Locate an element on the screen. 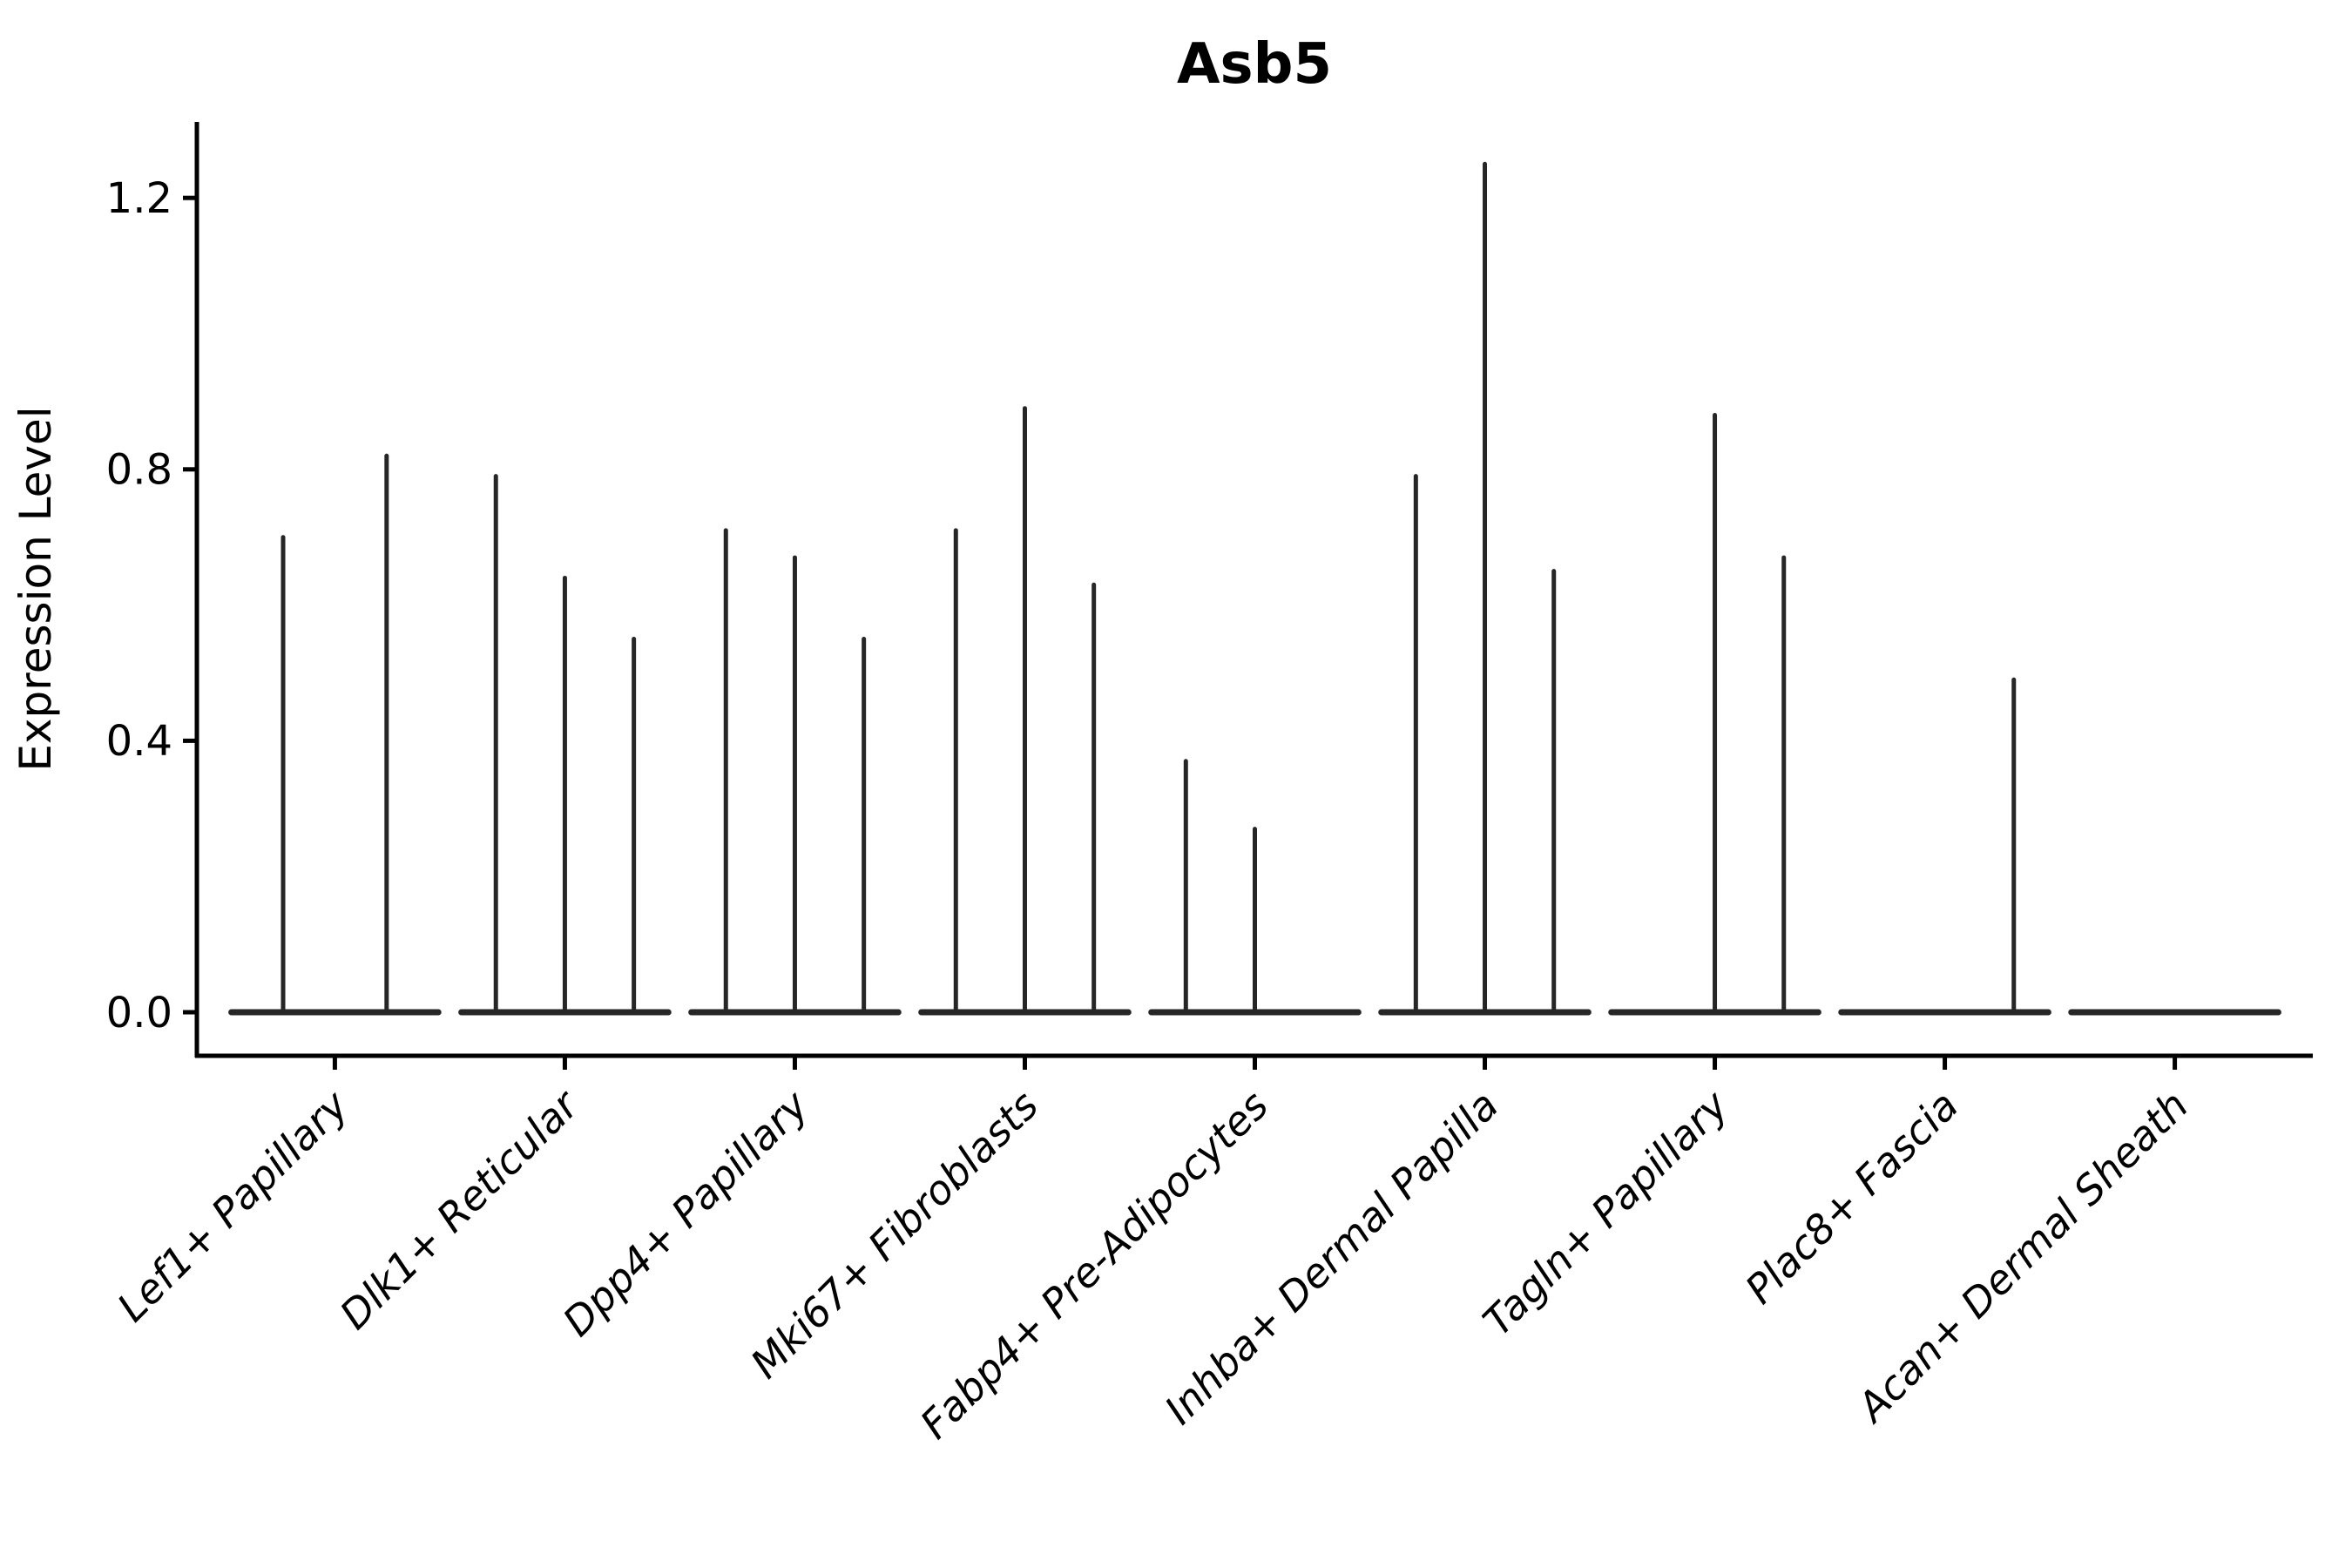 The image size is (2352, 1568). chart-title: Asb5 is located at coordinates (1254, 64).